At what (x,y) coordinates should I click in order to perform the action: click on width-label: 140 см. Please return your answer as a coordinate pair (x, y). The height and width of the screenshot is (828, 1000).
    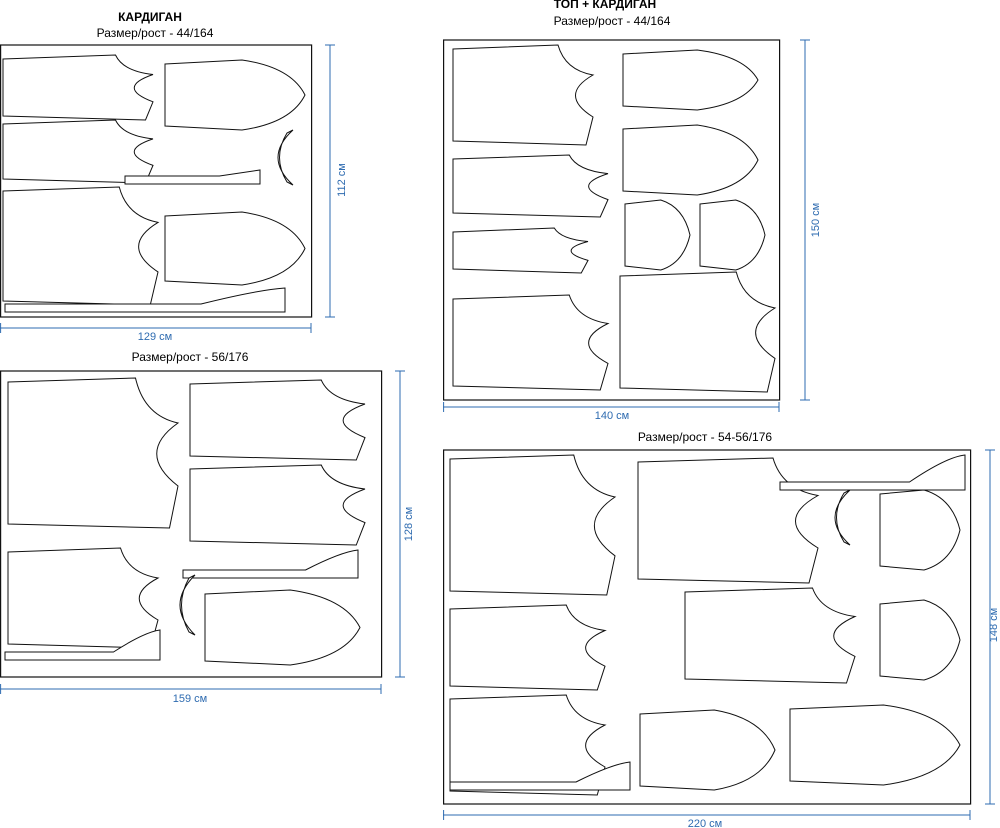
    Looking at the image, I should click on (612, 416).